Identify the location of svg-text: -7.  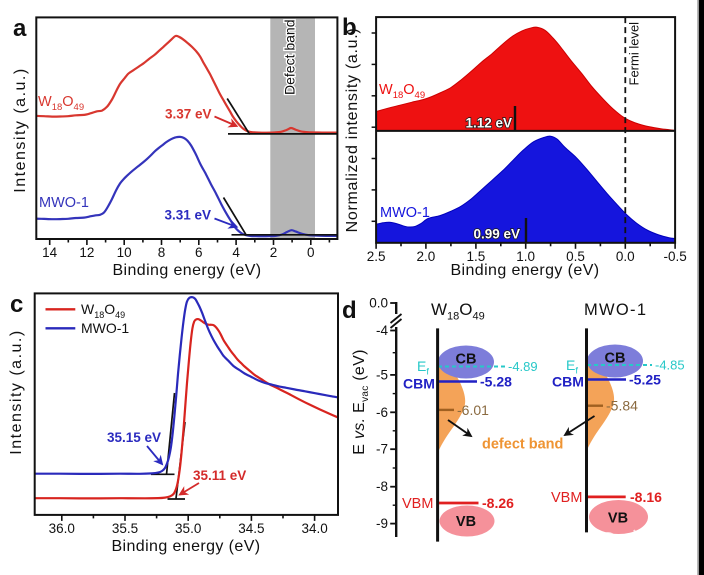
(382, 449).